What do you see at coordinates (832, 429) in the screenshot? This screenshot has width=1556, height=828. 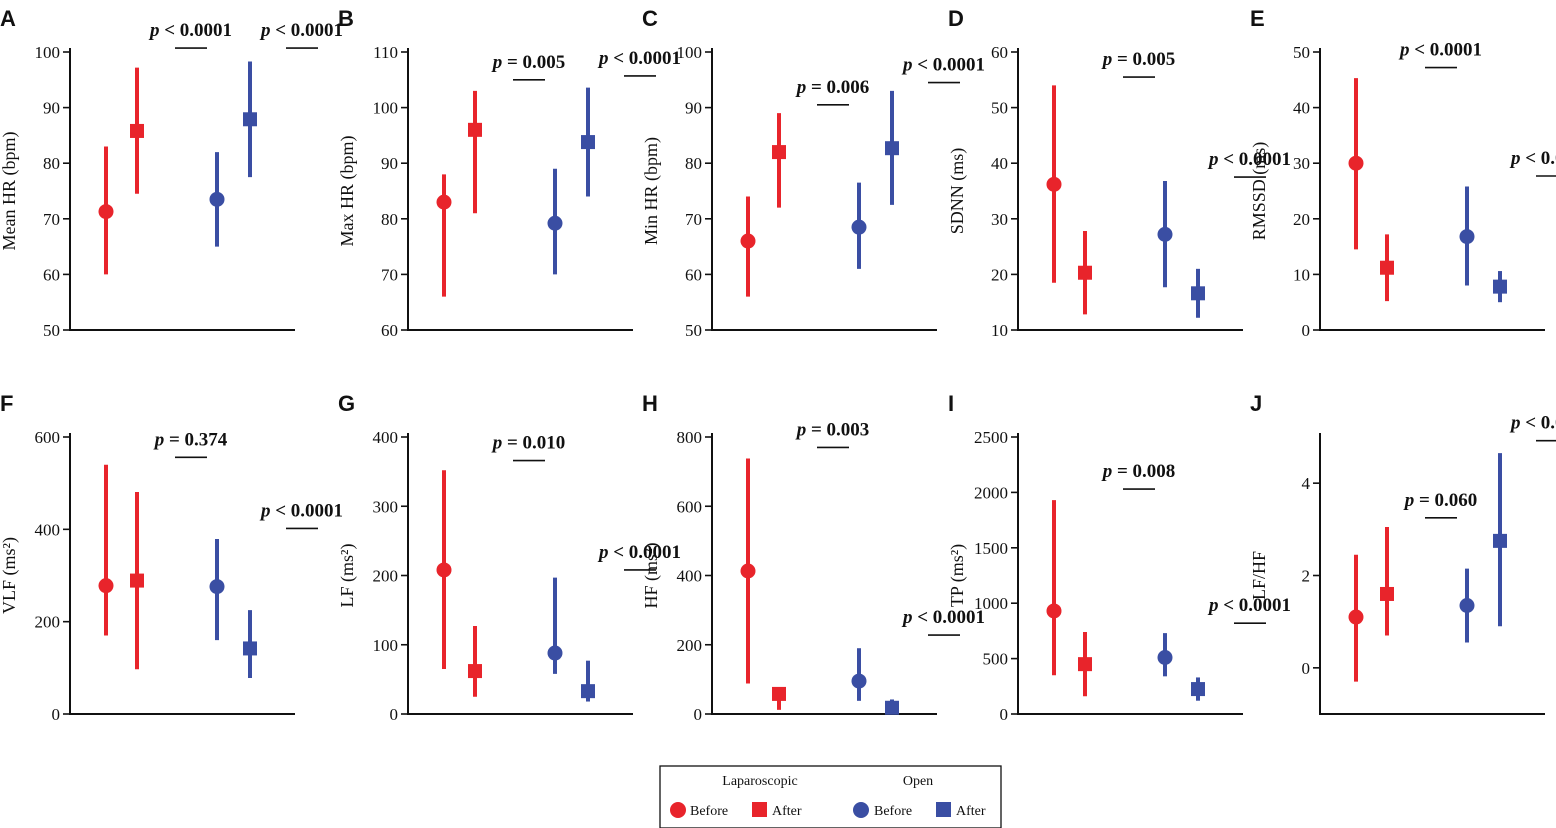 I see `pvalue-label: p = 0.003` at bounding box center [832, 429].